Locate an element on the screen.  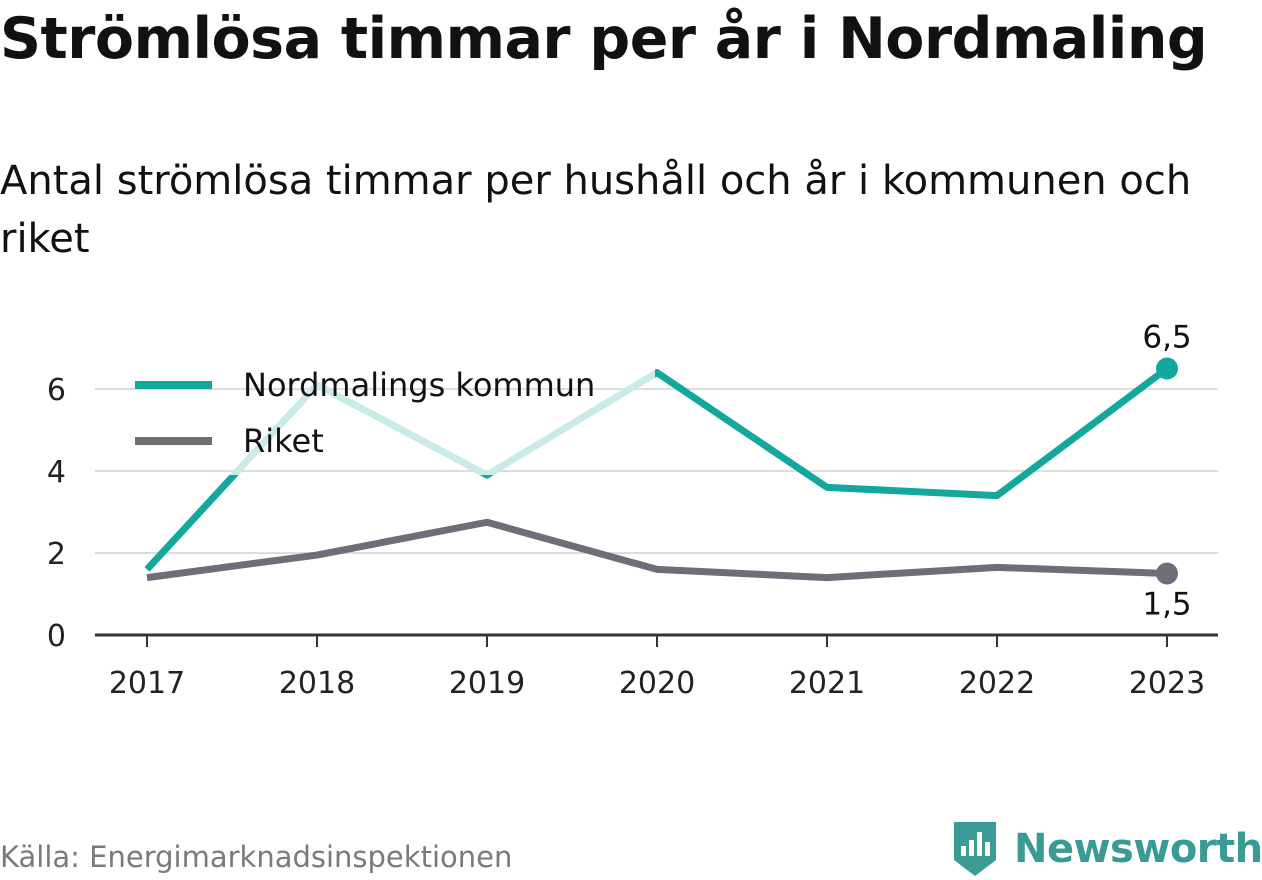
legend-label: Nordmalings kommun is located at coordinates (419, 385).